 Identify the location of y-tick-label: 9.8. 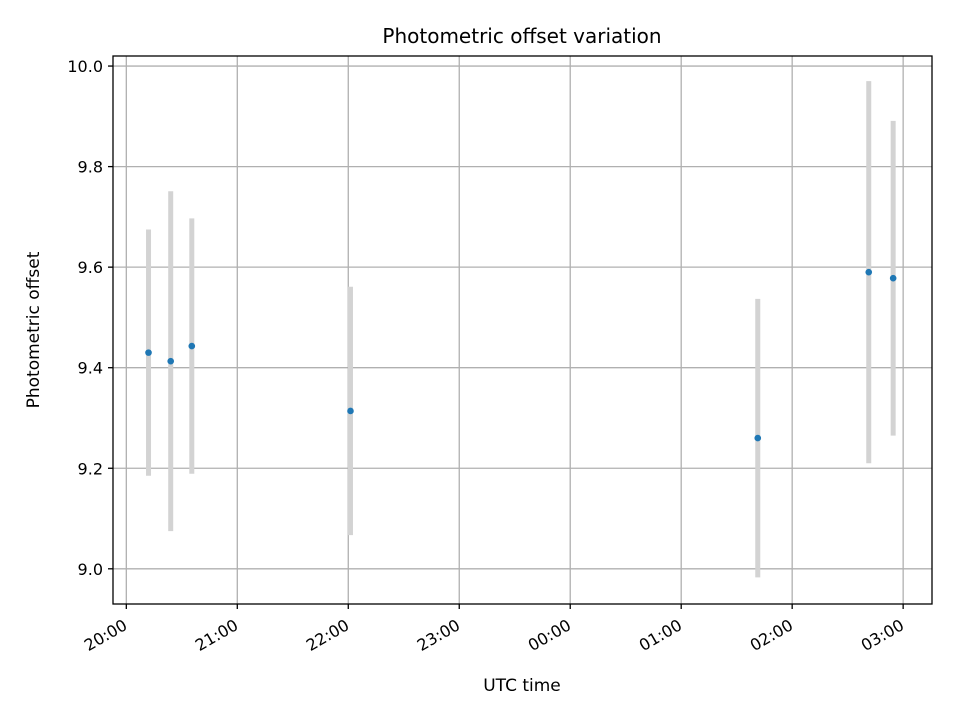
(90, 167).